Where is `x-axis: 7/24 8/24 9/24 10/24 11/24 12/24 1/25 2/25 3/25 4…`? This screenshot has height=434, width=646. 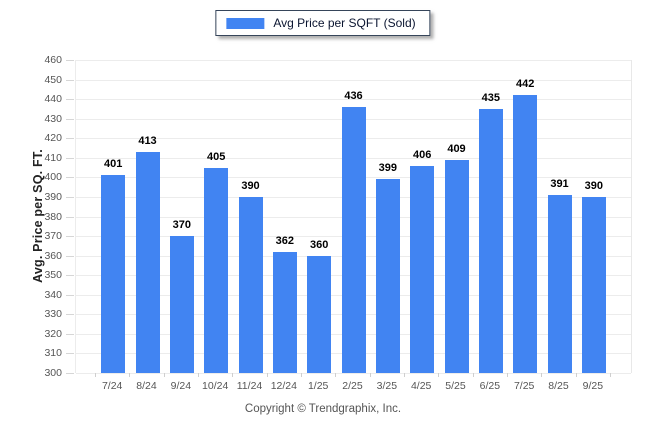
x-axis: 7/24 8/24 9/24 10/24 11/24 12/24 1/25 2/25 3/25 4… is located at coordinates (323, 388).